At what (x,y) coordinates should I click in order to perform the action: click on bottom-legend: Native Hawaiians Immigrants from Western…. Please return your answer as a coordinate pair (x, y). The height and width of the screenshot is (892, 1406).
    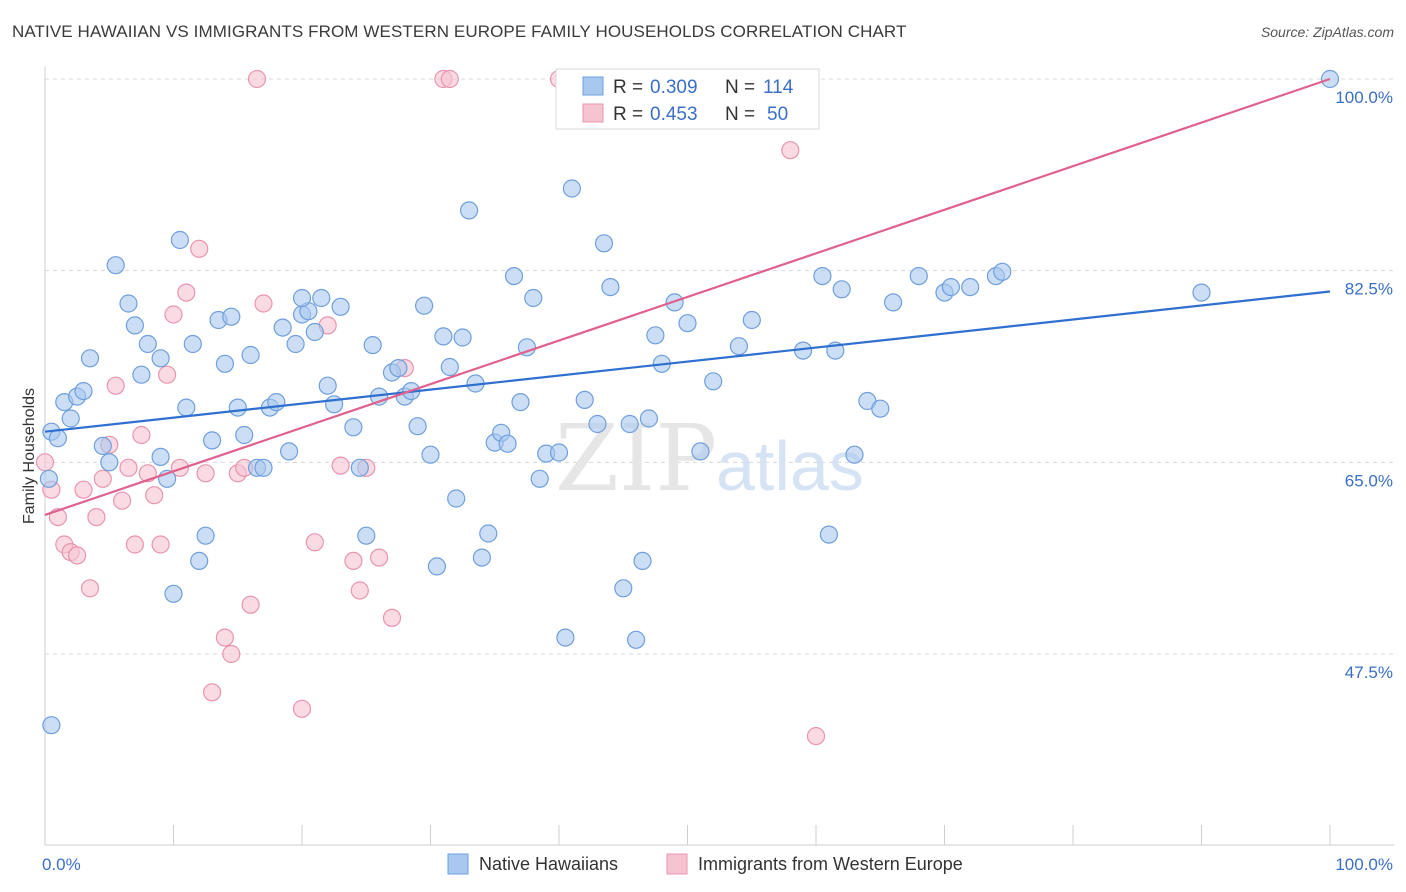
    Looking at the image, I should click on (705, 864).